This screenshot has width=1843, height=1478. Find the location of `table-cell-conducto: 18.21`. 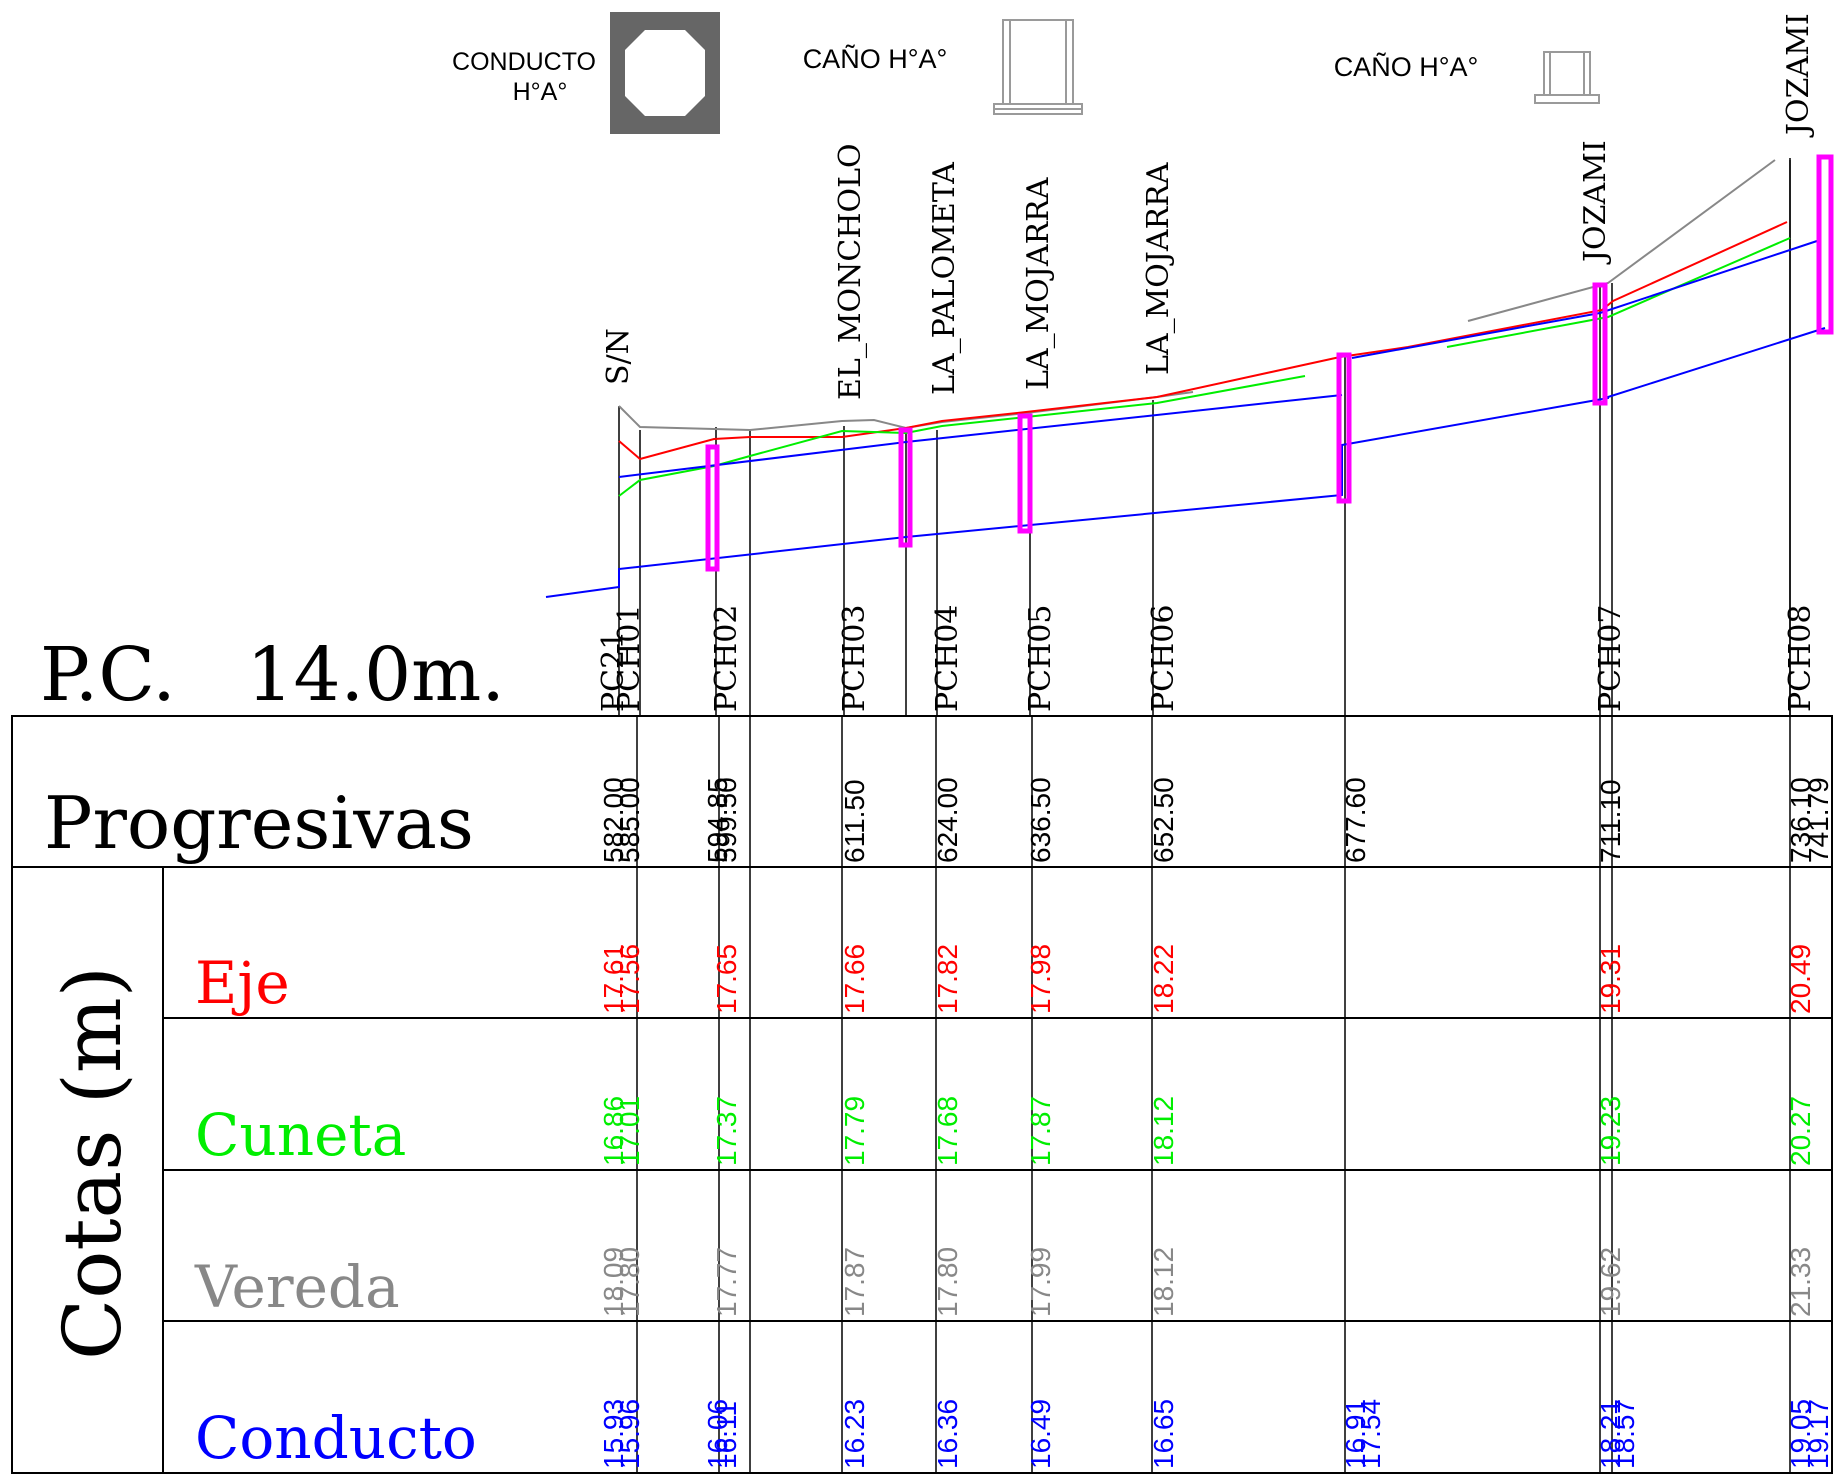

table-cell-conducto: 18.21 is located at coordinates (1610, 1434).